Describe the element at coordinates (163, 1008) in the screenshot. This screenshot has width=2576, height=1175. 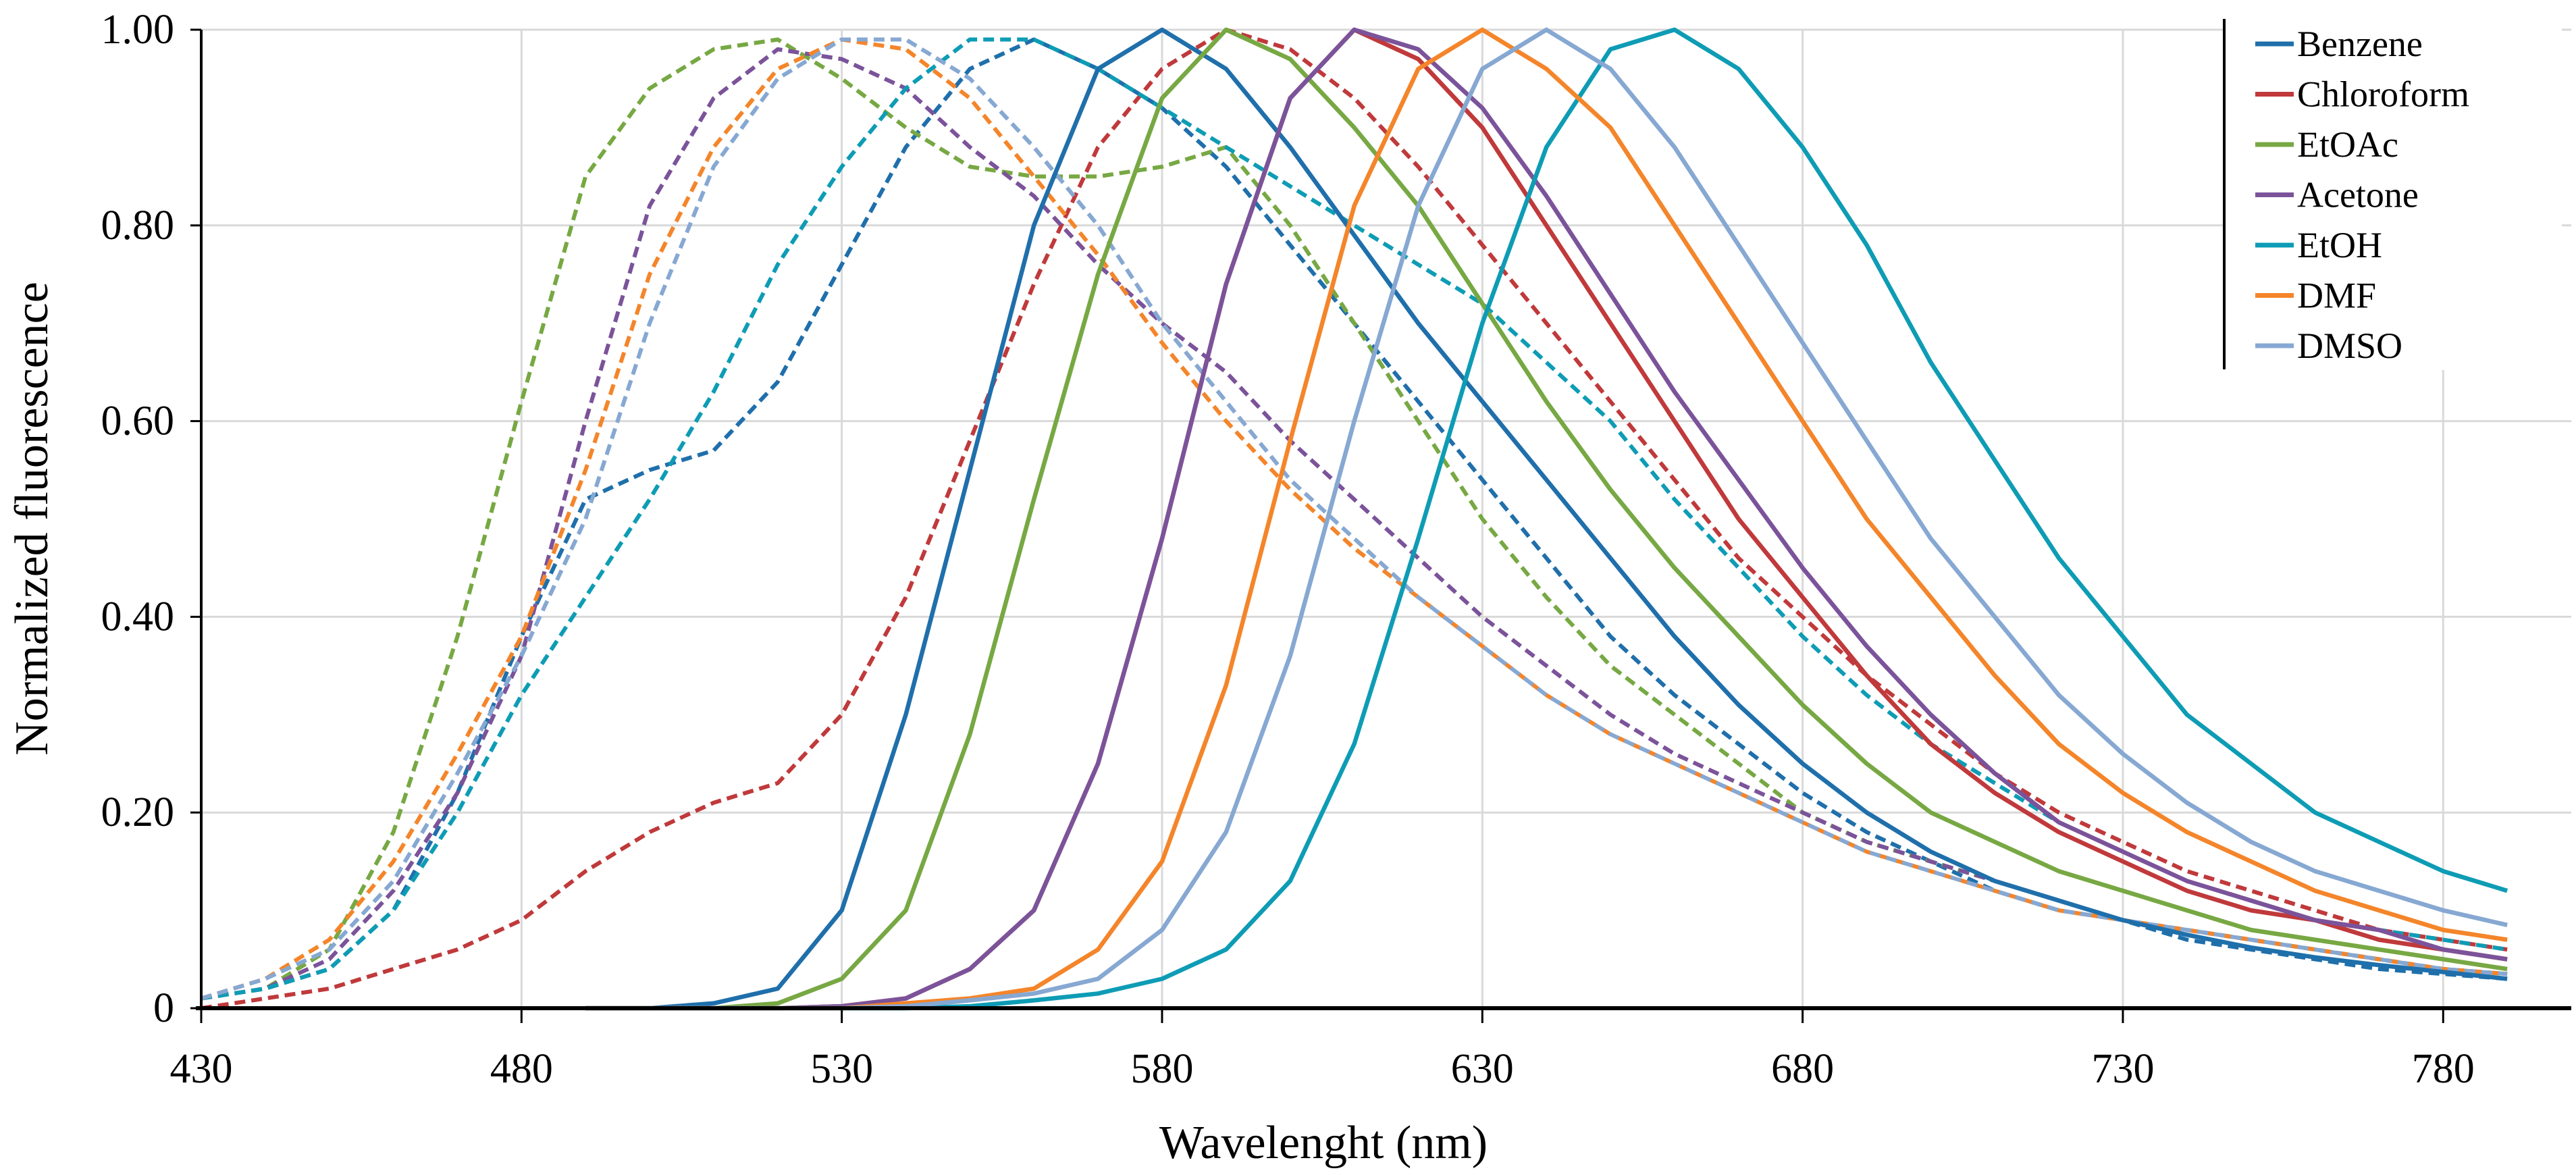
I see `y-tick-label: 0` at that location.